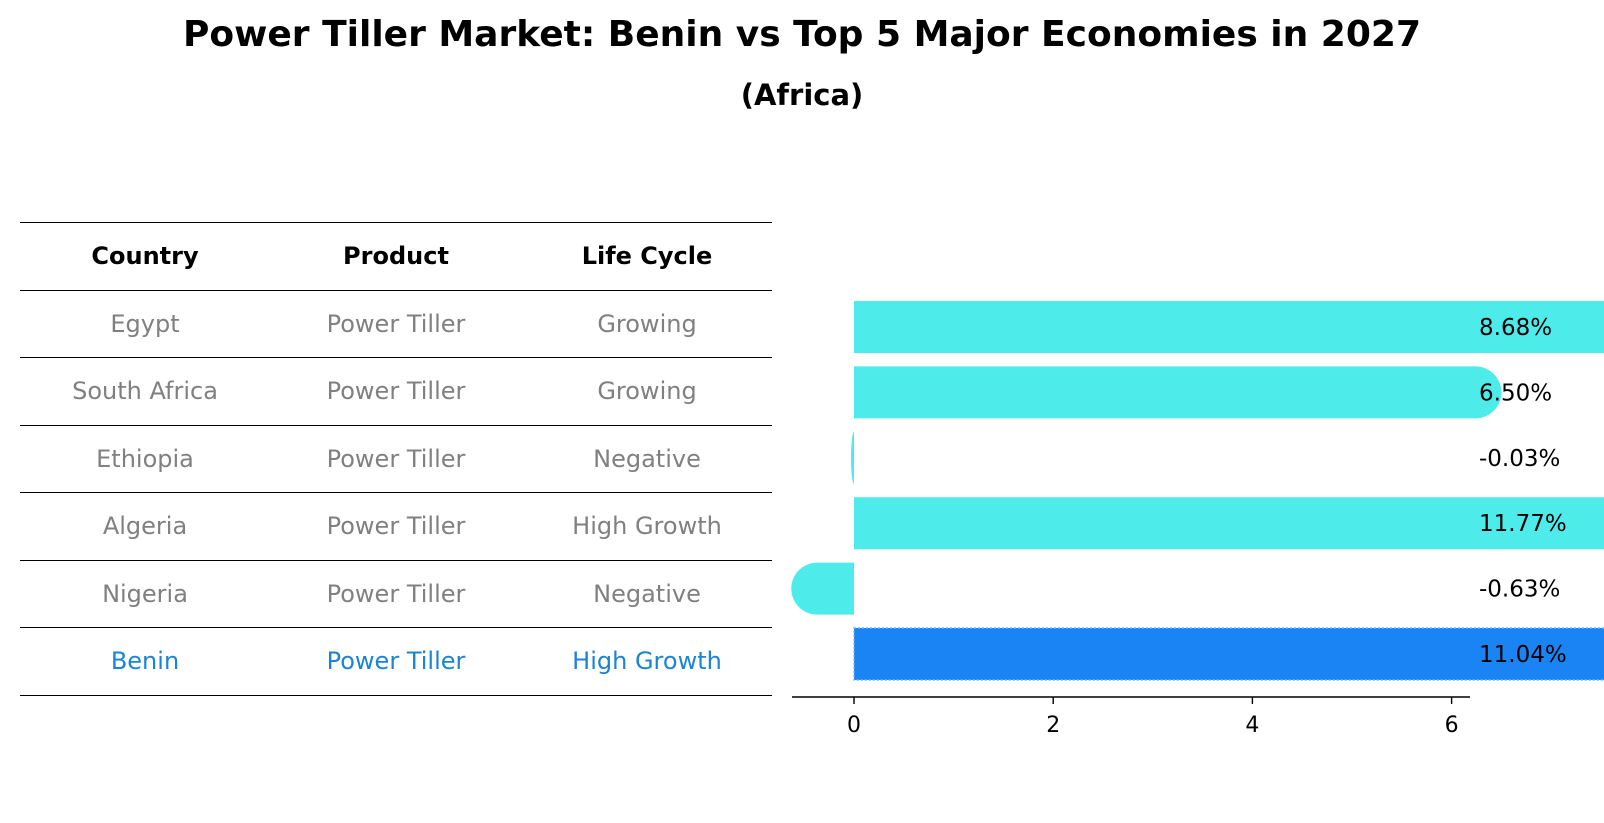 This screenshot has height=823, width=1604. Describe the element at coordinates (647, 256) in the screenshot. I see `column-header-life-cycle: Life Cycle` at that location.